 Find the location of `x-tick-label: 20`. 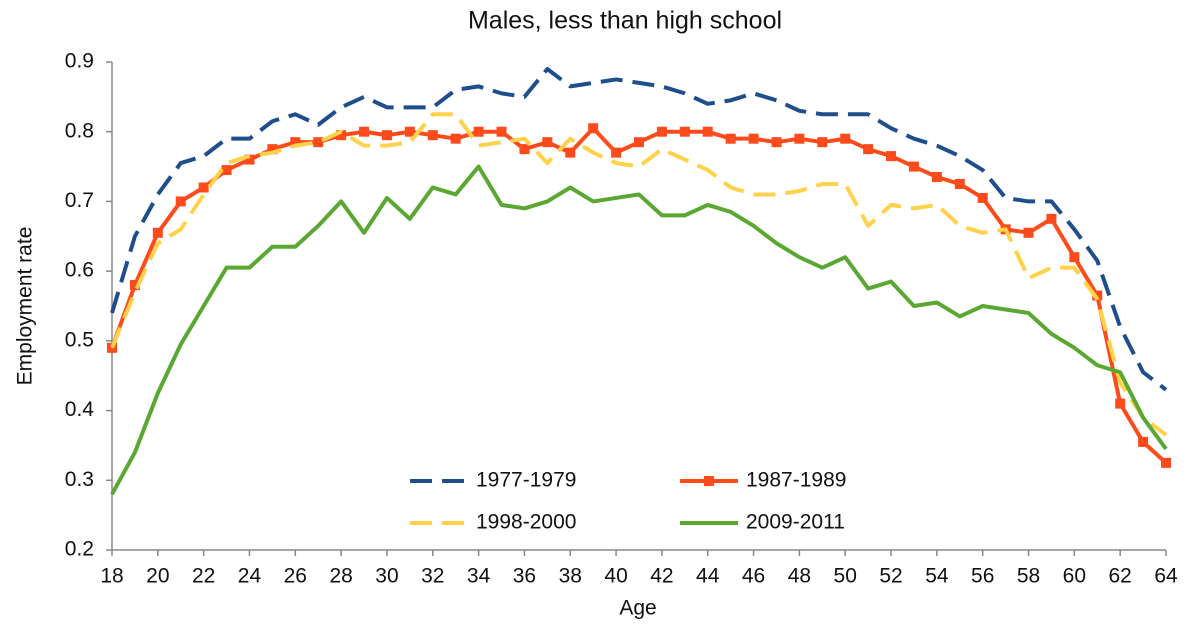

x-tick-label: 20 is located at coordinates (157, 576).